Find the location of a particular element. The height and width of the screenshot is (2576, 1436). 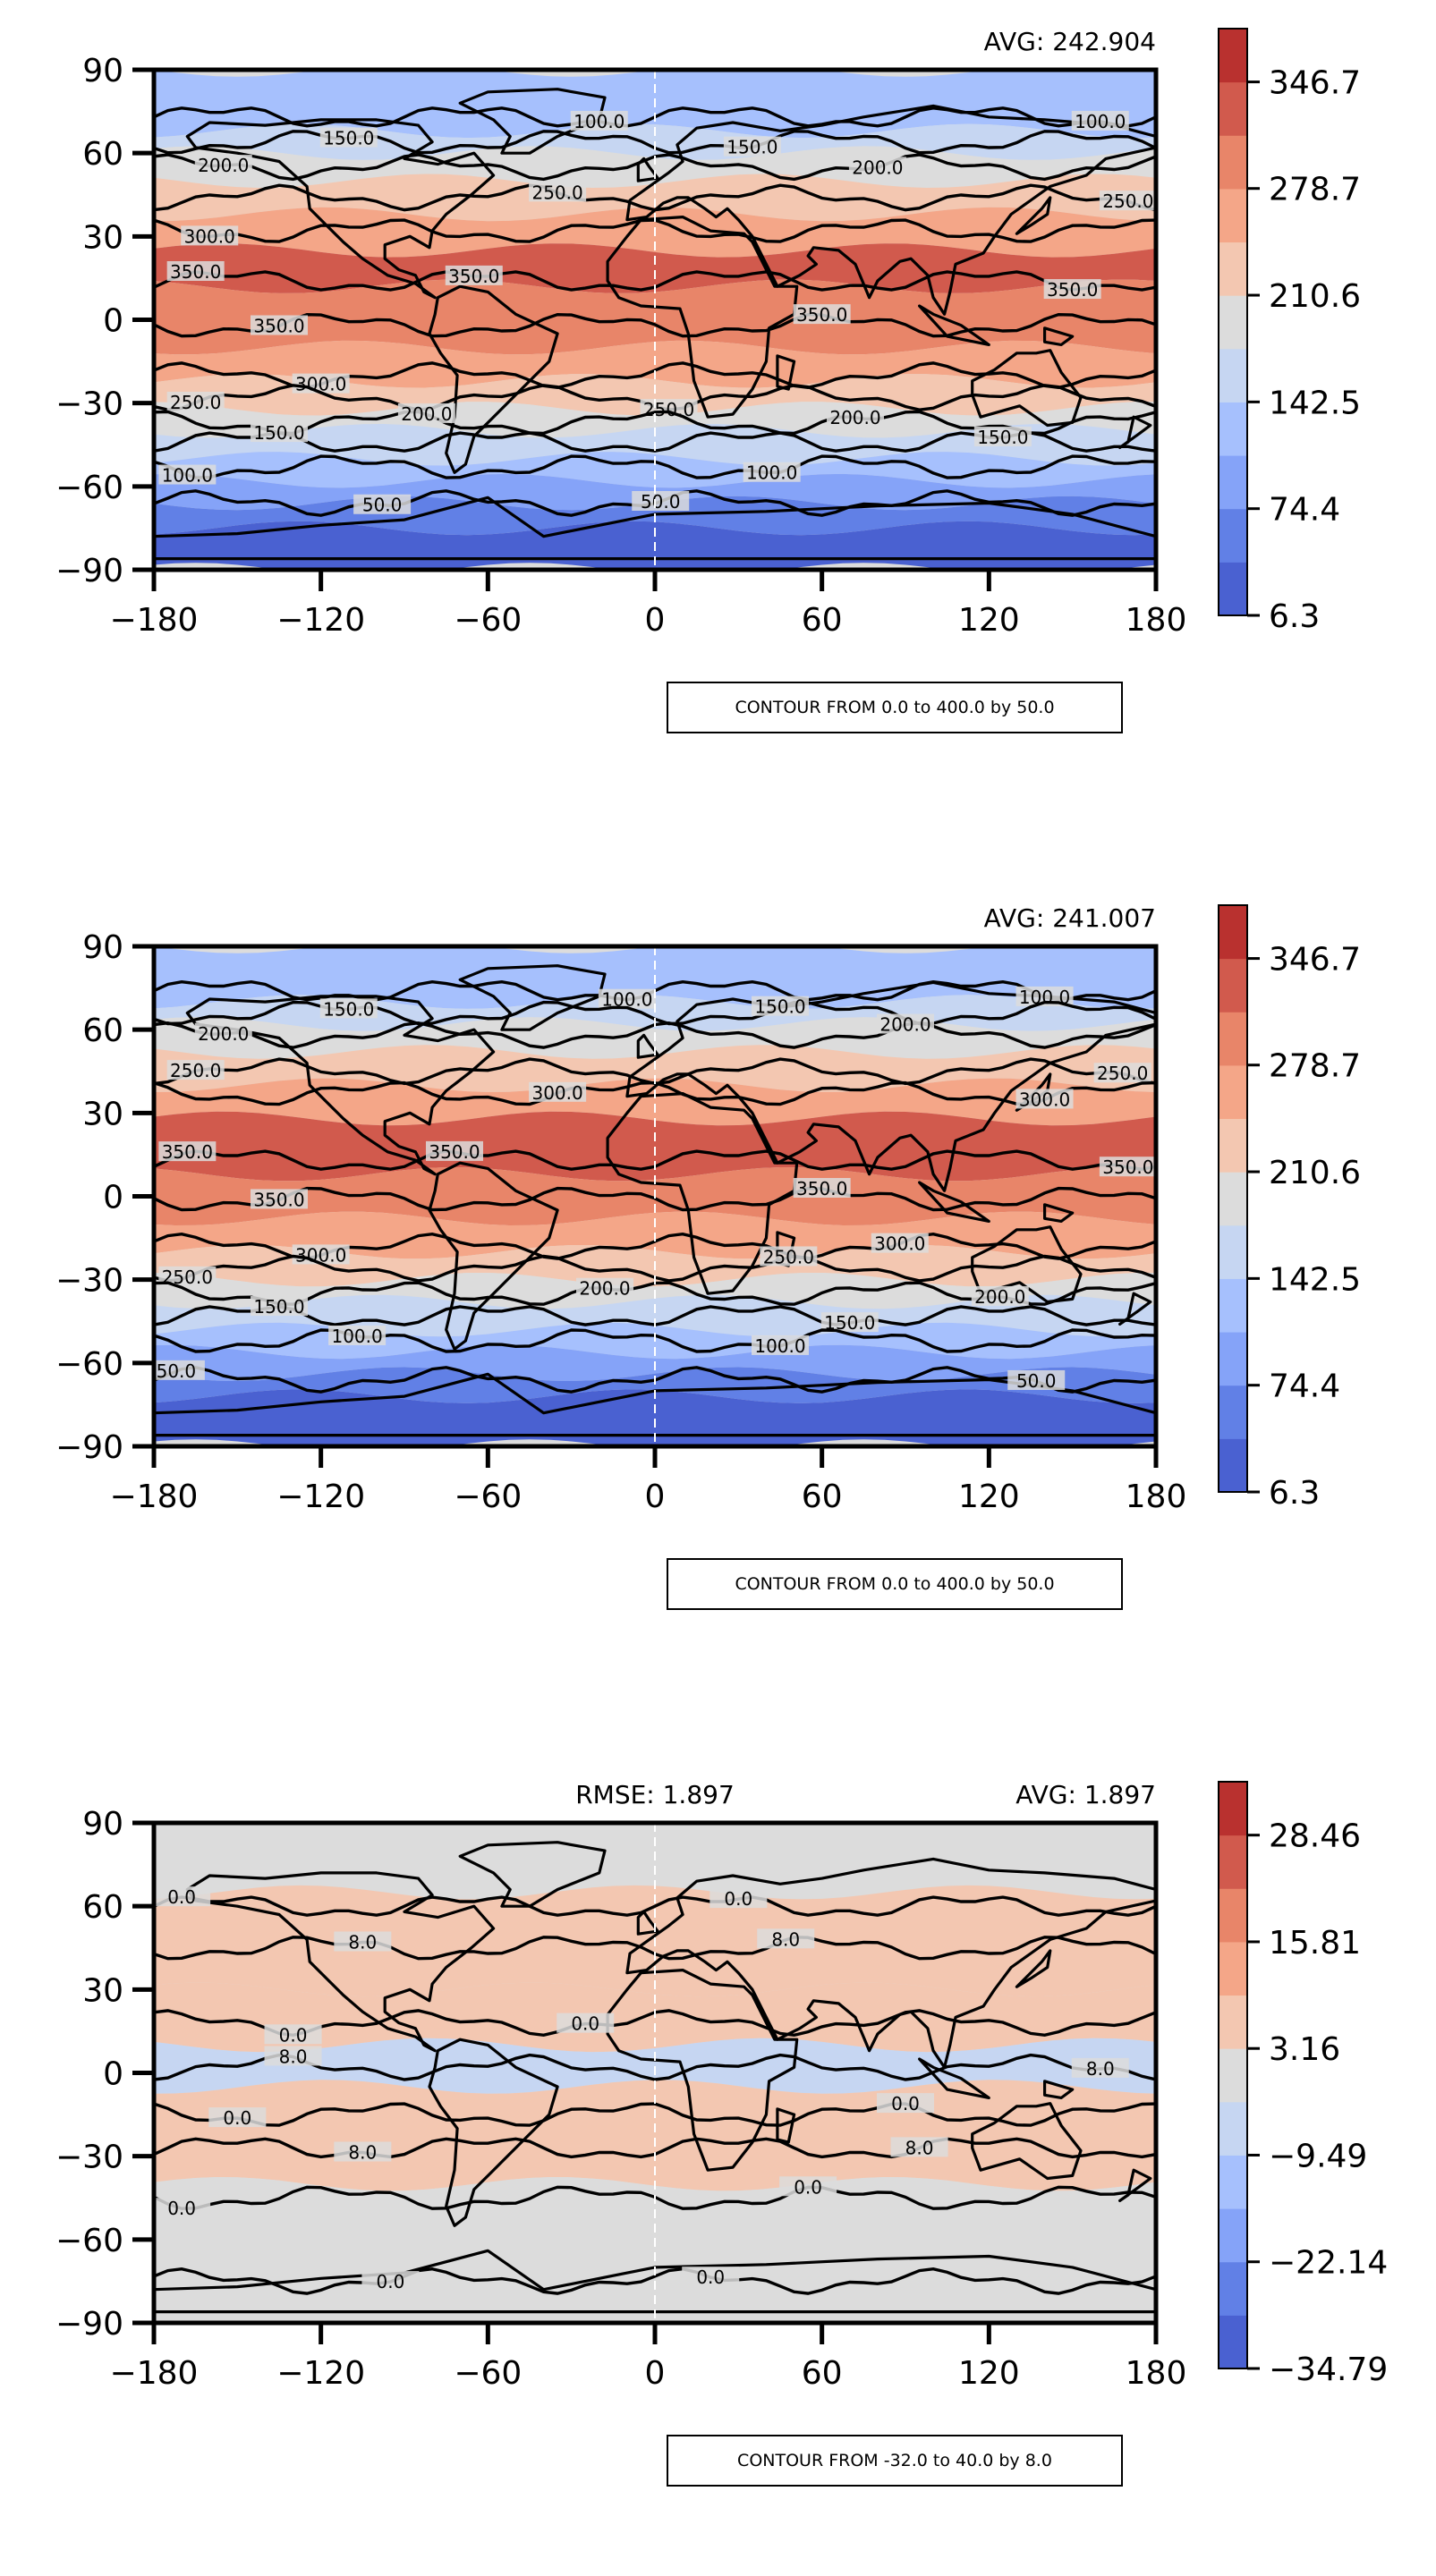

y-tick-label: −30 is located at coordinates (89, 1281).